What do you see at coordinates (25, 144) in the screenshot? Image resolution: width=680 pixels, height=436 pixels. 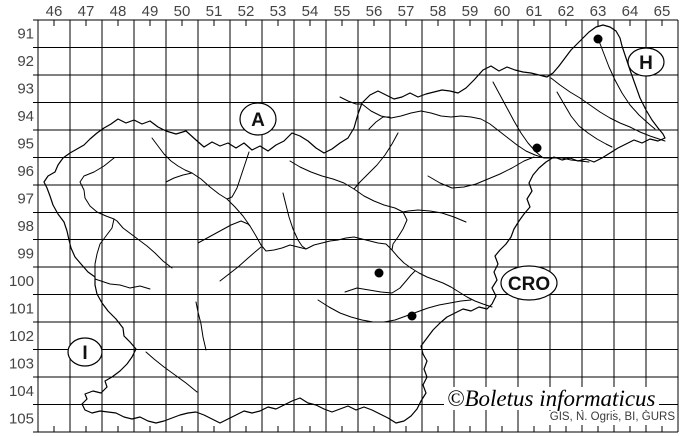 I see `row-axis-label: 95` at bounding box center [25, 144].